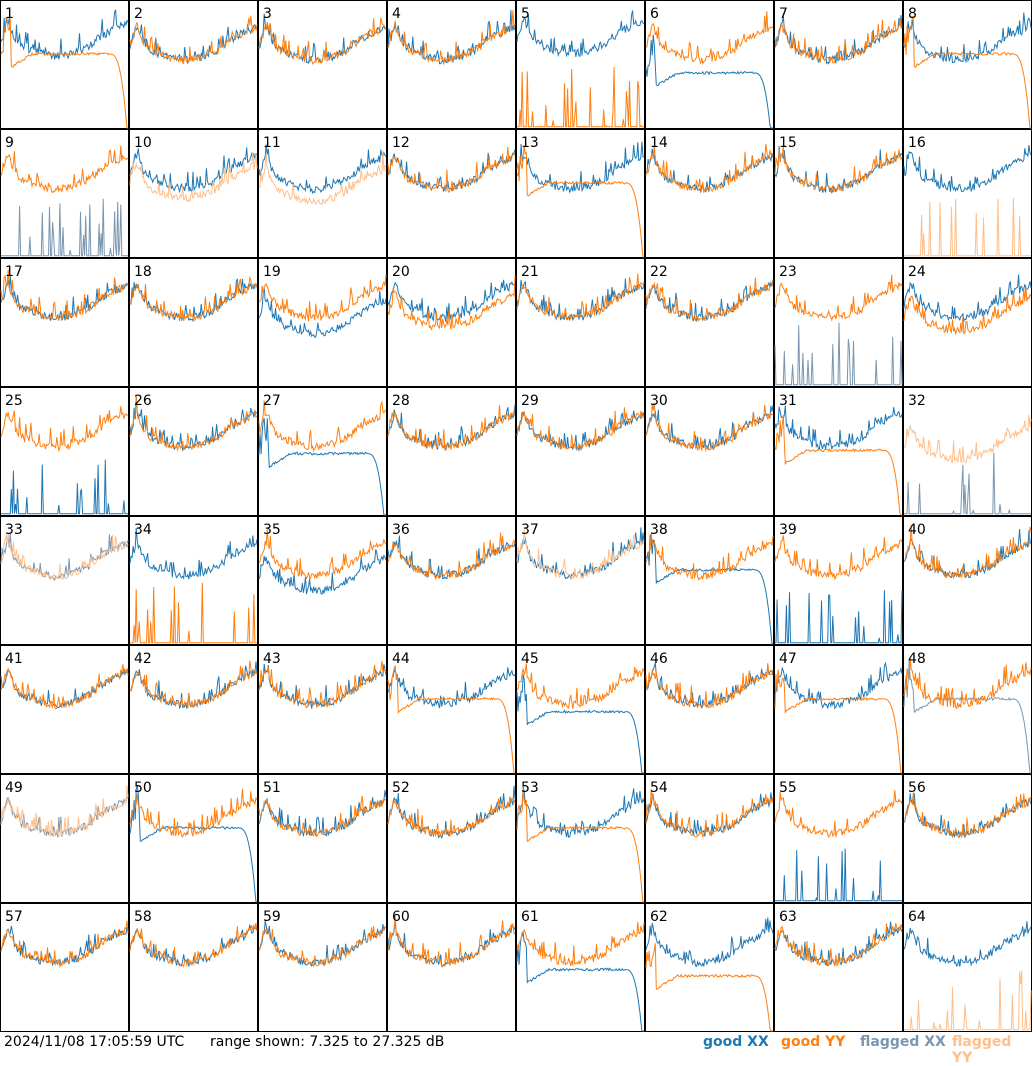 This screenshot has height=1066, width=1033. Describe the element at coordinates (401, 917) in the screenshot. I see `panel-label: 60` at that location.